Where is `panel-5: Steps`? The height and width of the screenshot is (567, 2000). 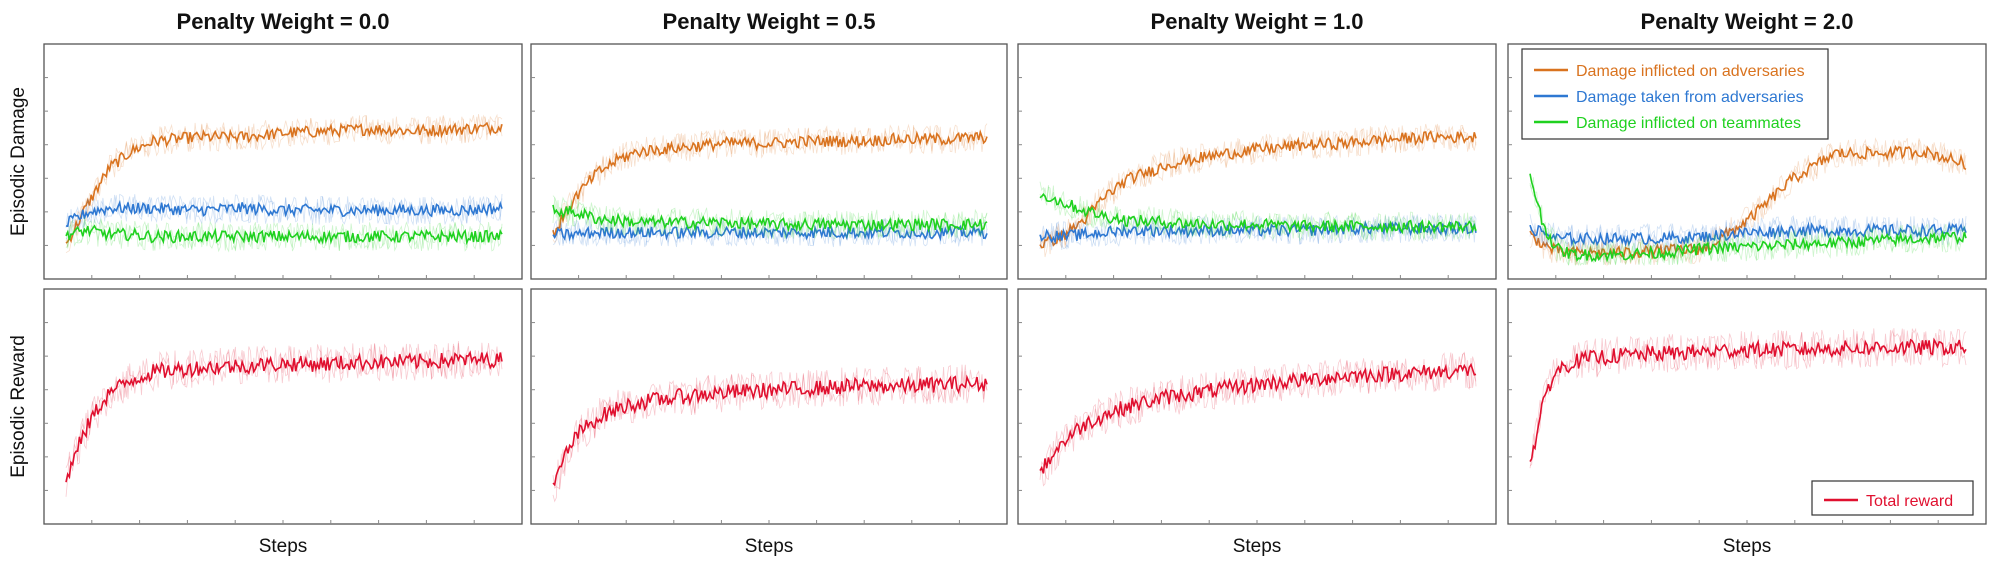 panel-5: Steps is located at coordinates (283, 422).